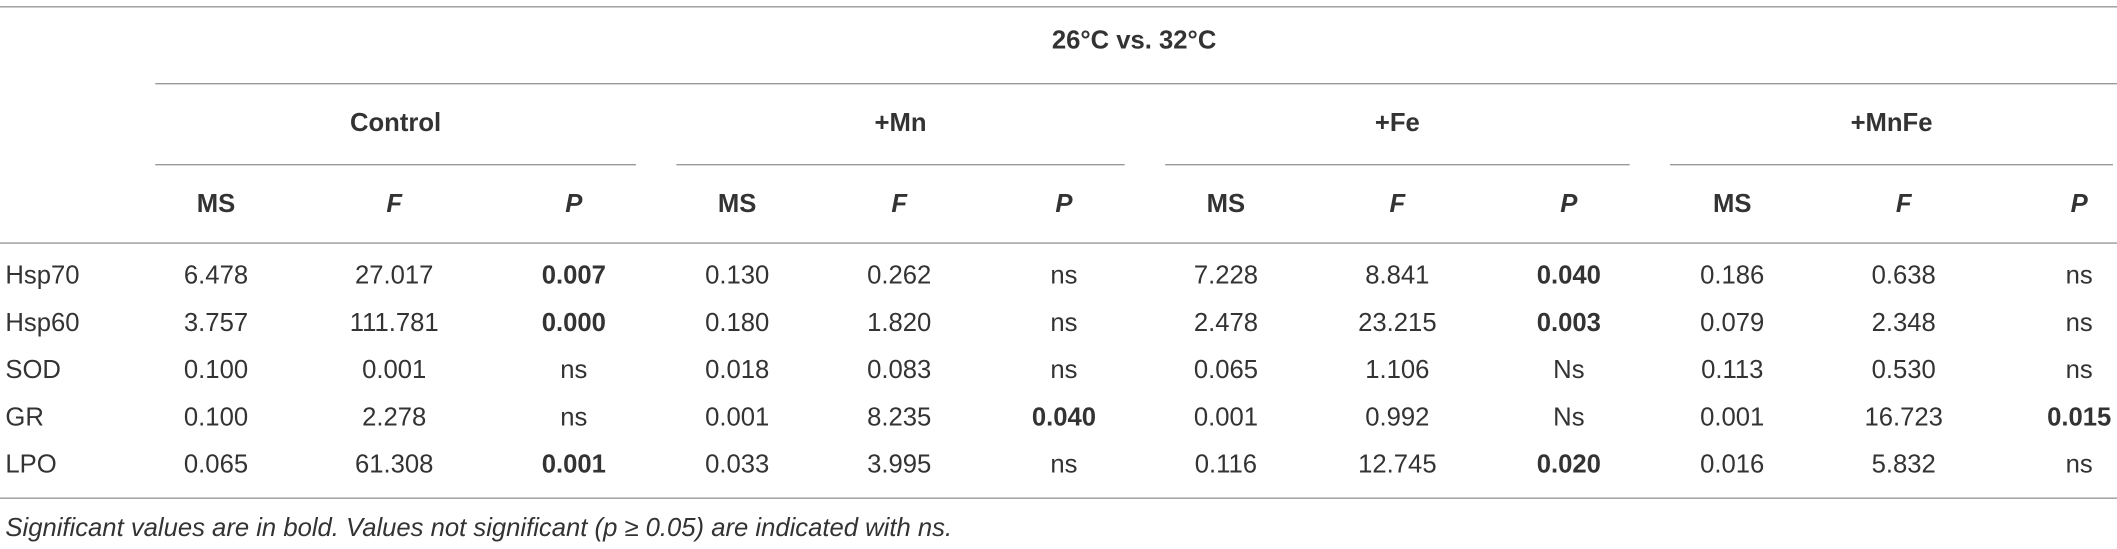  What do you see at coordinates (737, 370) in the screenshot?
I see `cell: 0.018` at bounding box center [737, 370].